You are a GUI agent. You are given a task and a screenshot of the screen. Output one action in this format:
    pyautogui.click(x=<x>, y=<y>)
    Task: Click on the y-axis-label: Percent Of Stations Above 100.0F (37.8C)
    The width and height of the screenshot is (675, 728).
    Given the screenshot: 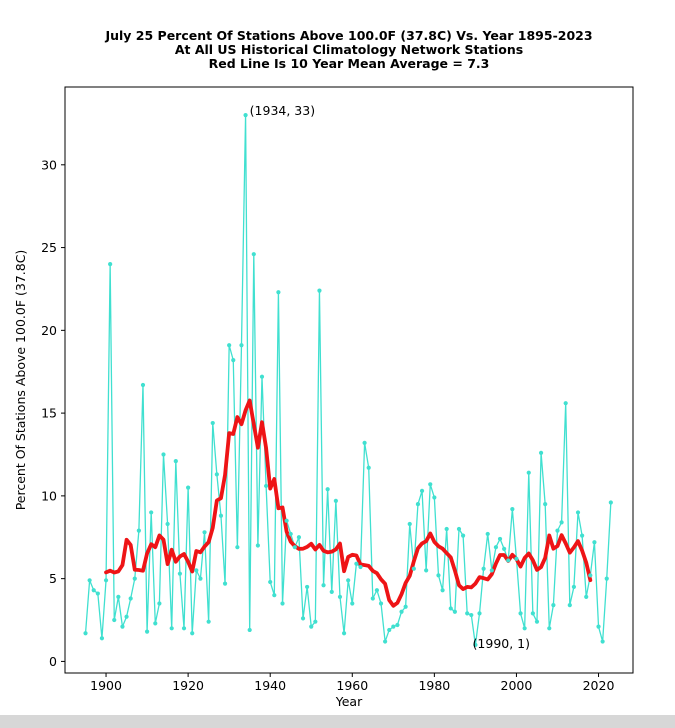 What is the action you would take?
    pyautogui.click(x=20, y=380)
    